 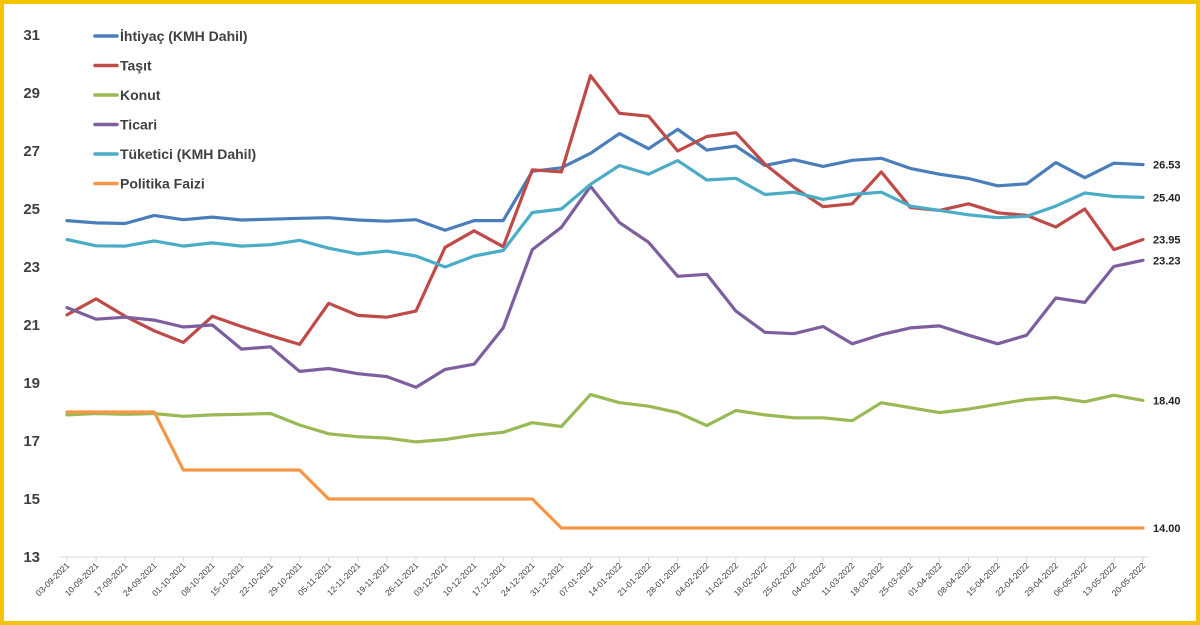 What do you see at coordinates (138, 125) in the screenshot?
I see `legend-label: Ticari` at bounding box center [138, 125].